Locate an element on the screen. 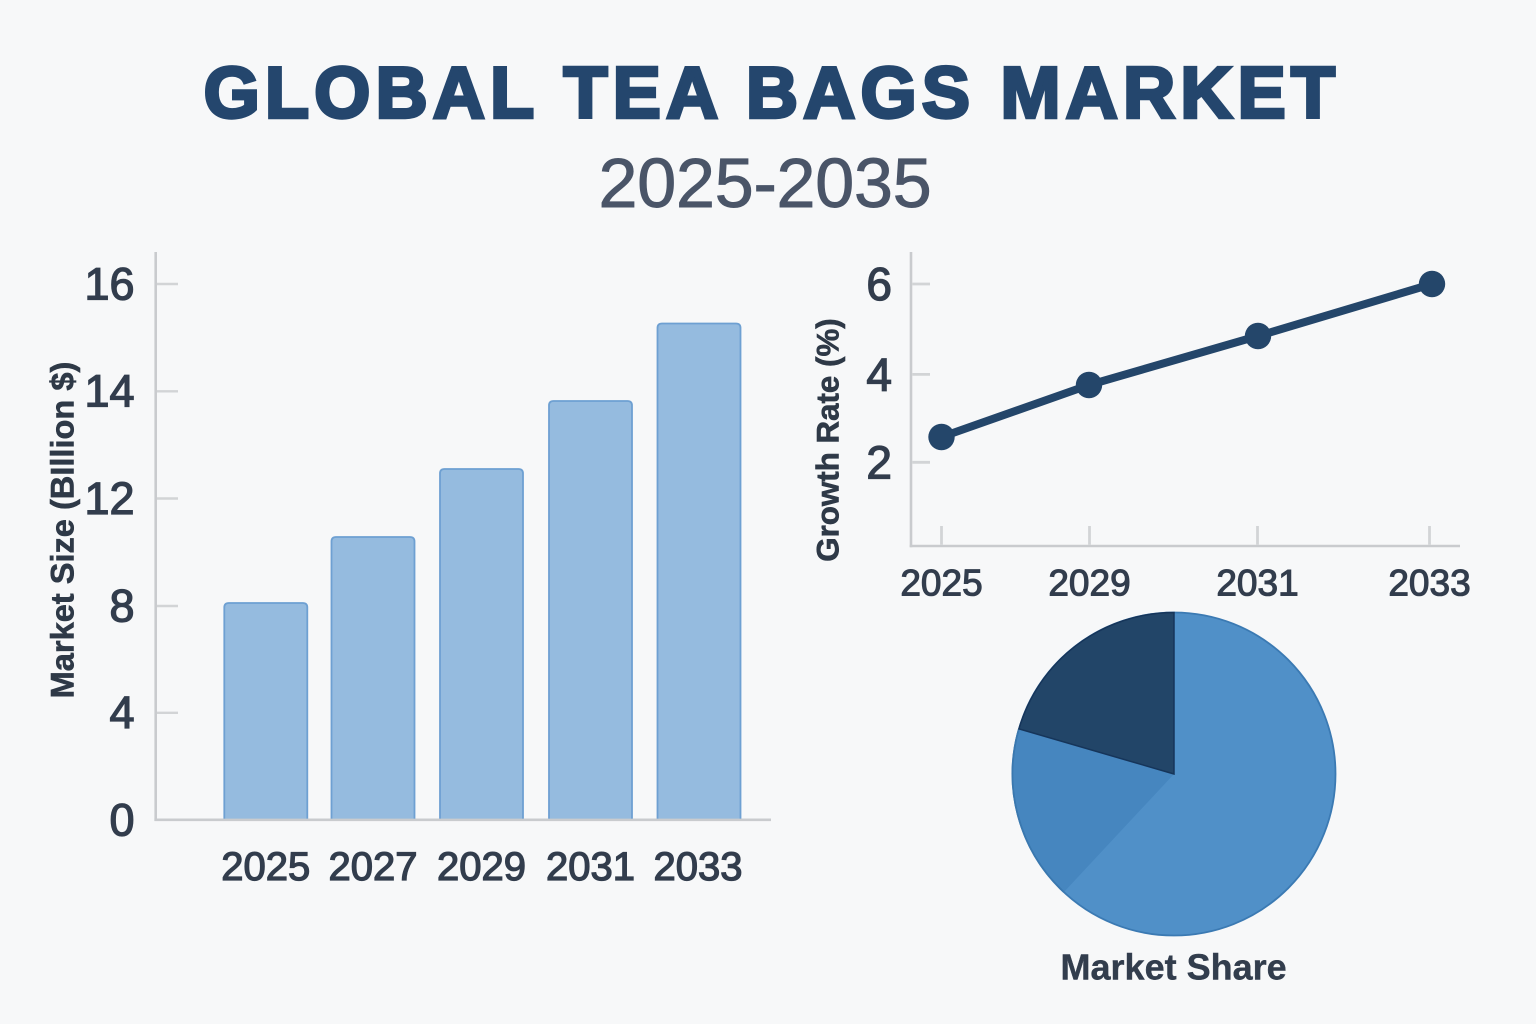  svg-text: 2 is located at coordinates (879, 462).